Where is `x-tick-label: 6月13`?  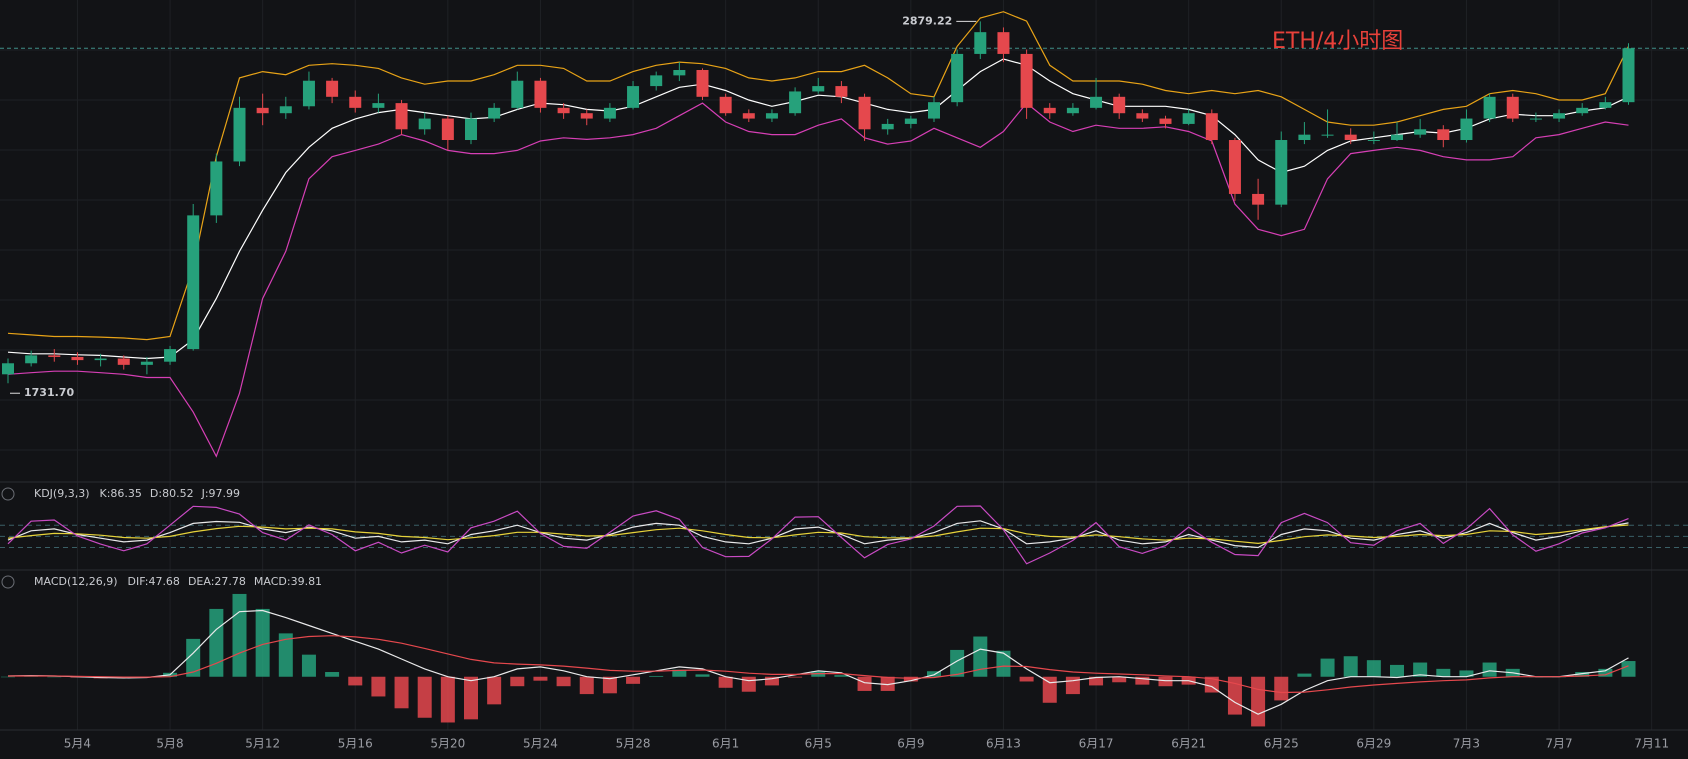
x-tick-label: 6月13 is located at coordinates (1003, 744).